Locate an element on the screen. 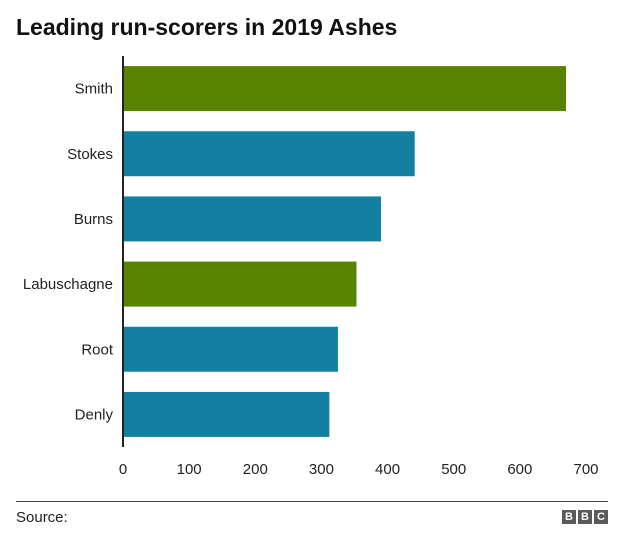 This screenshot has width=624, height=543. chart-title: Leading run-scorers in 2019 Ashes is located at coordinates (207, 27).